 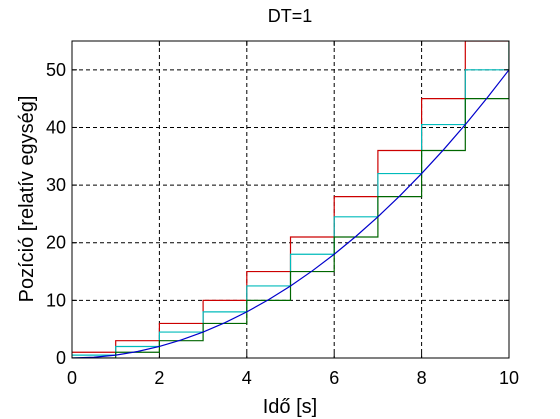 What do you see at coordinates (72, 378) in the screenshot?
I see `x-tick-label: 0` at bounding box center [72, 378].